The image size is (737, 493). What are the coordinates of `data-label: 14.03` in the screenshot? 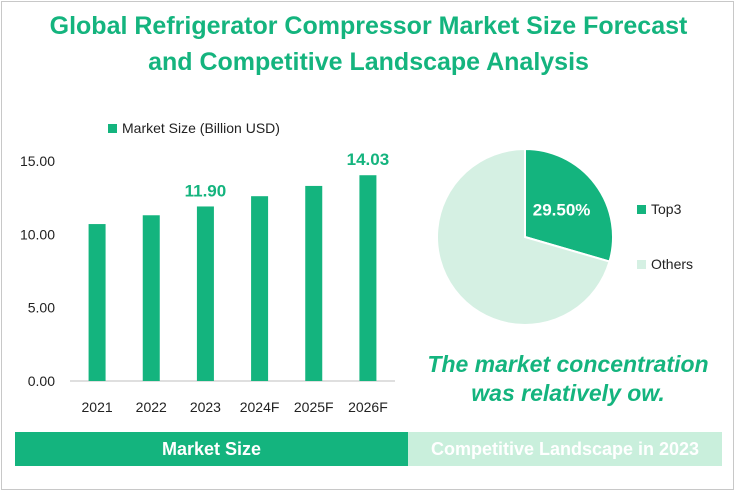 It's located at (368, 159).